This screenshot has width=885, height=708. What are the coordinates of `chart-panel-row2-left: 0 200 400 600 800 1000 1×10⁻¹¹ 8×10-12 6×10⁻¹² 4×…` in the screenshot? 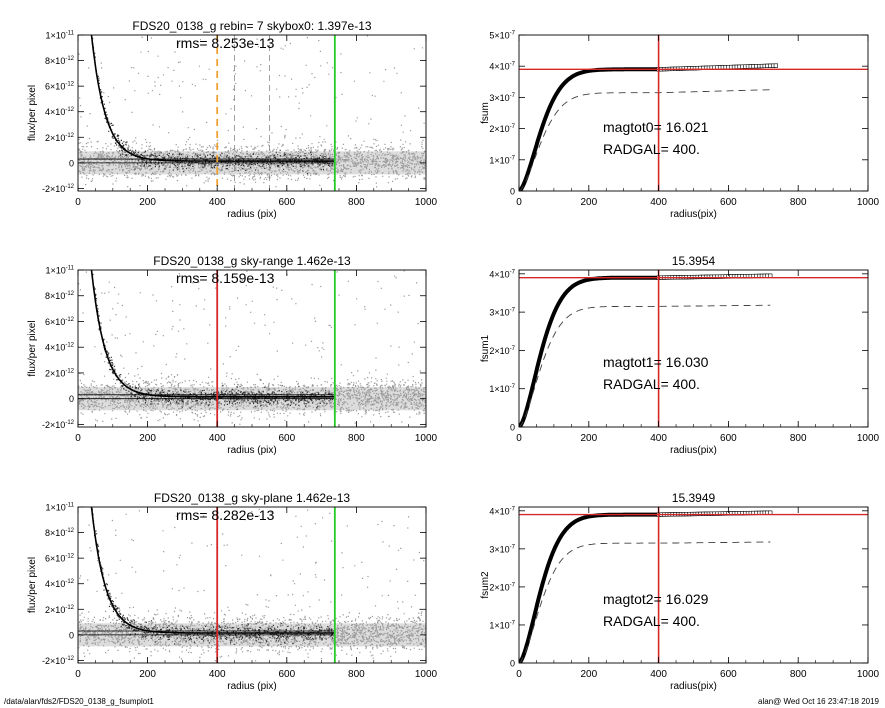 It's located at (232, 355).